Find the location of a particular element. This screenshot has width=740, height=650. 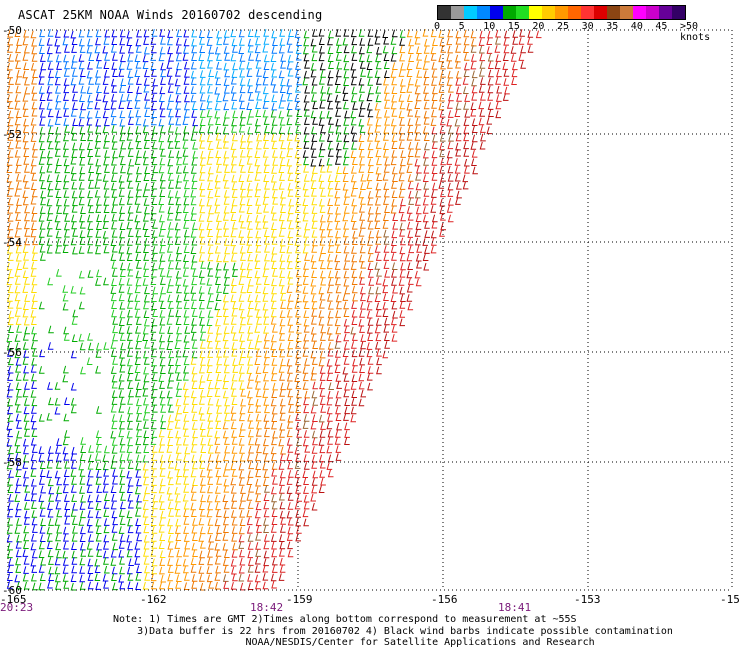

latitude-labels: -50-52-54-56-58-60 is located at coordinates (12, 310).